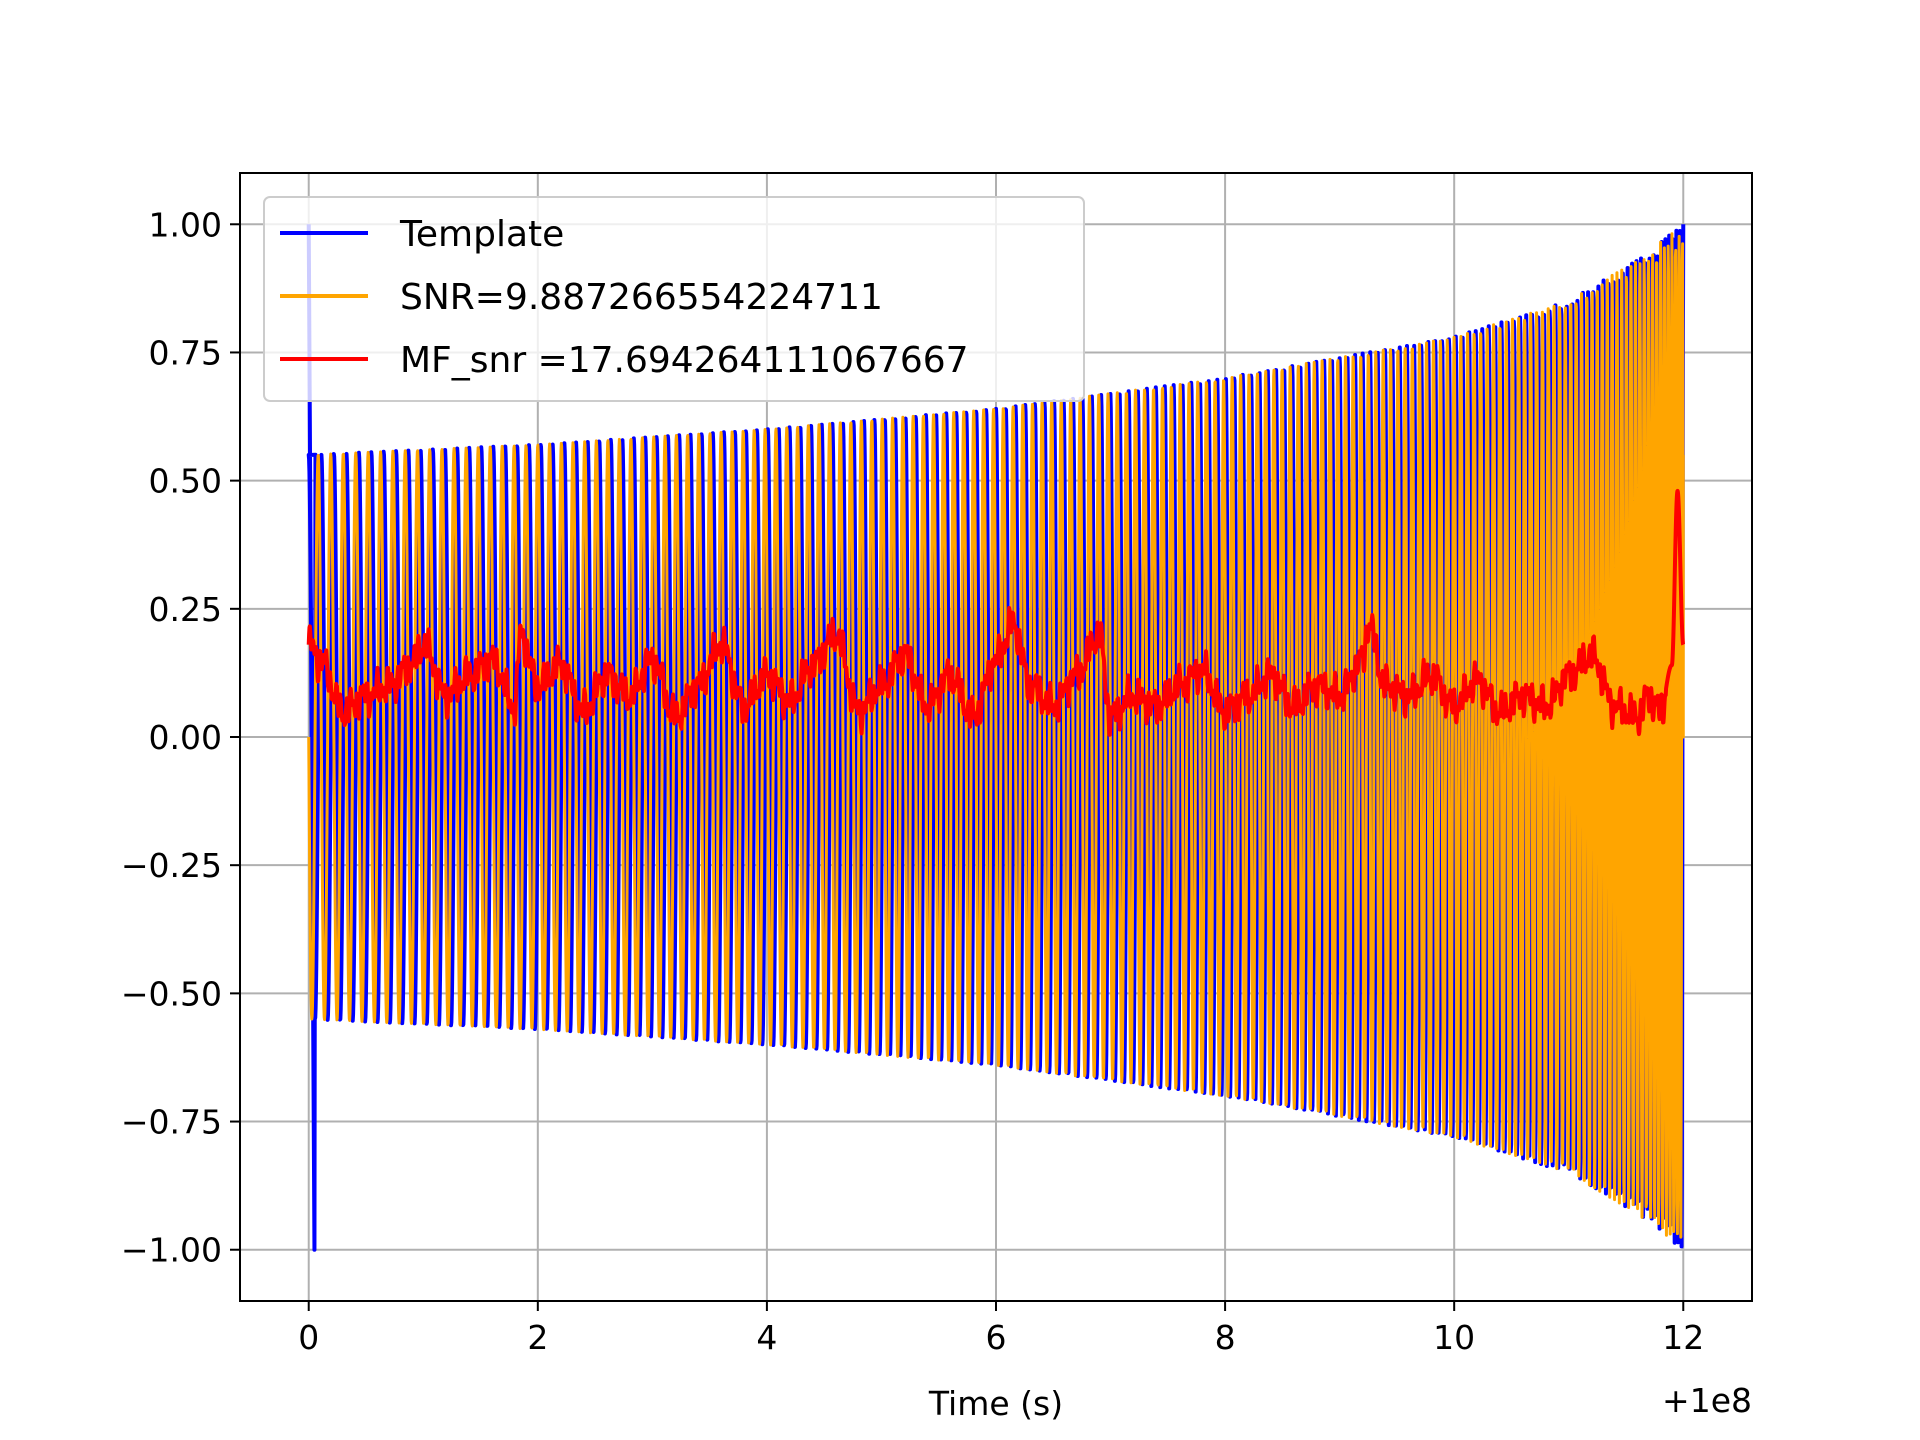 The height and width of the screenshot is (1440, 1920). What do you see at coordinates (481, 234) in the screenshot?
I see `legend-label-template: Template` at bounding box center [481, 234].